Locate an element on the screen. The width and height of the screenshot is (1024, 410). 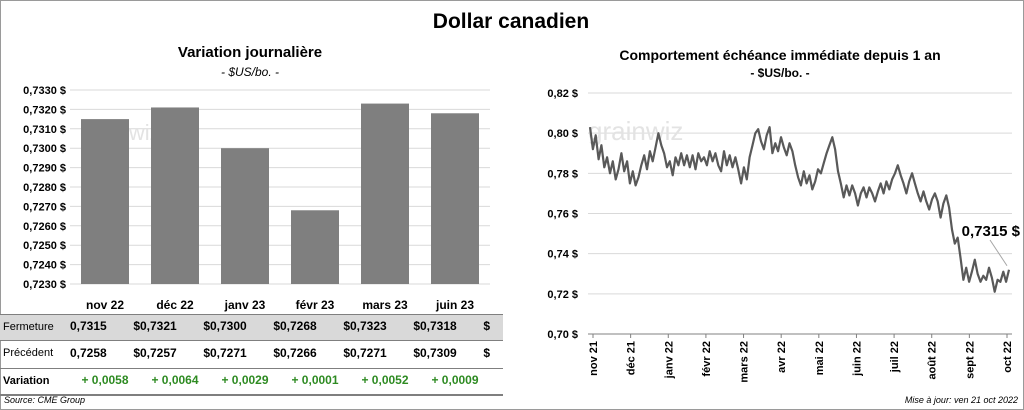
bar-category-label: févr 23 is located at coordinates (315, 305).